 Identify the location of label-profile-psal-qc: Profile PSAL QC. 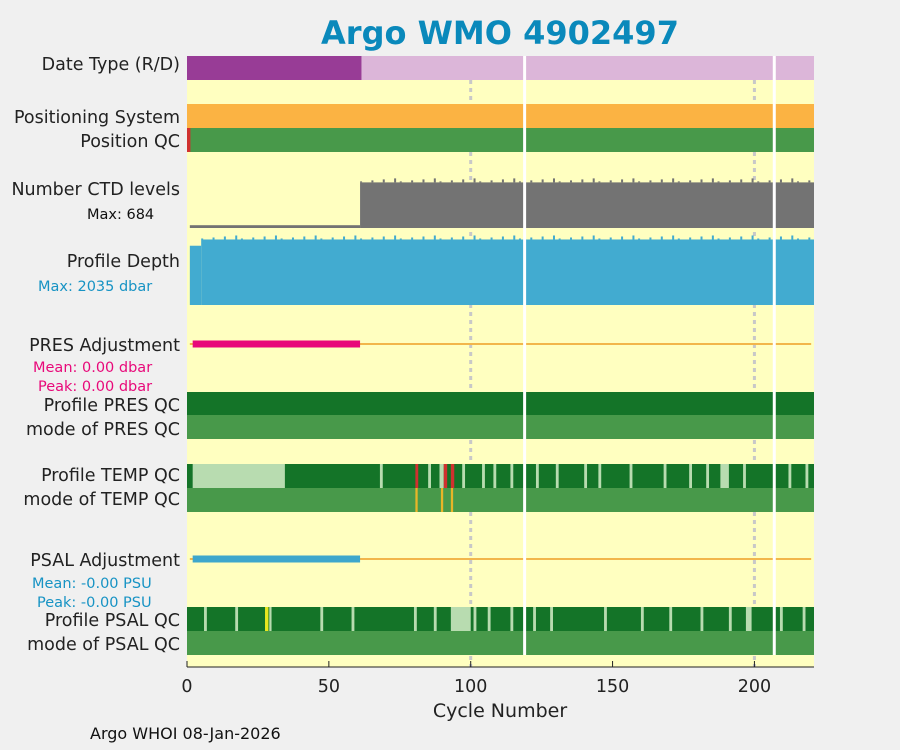
(112, 621).